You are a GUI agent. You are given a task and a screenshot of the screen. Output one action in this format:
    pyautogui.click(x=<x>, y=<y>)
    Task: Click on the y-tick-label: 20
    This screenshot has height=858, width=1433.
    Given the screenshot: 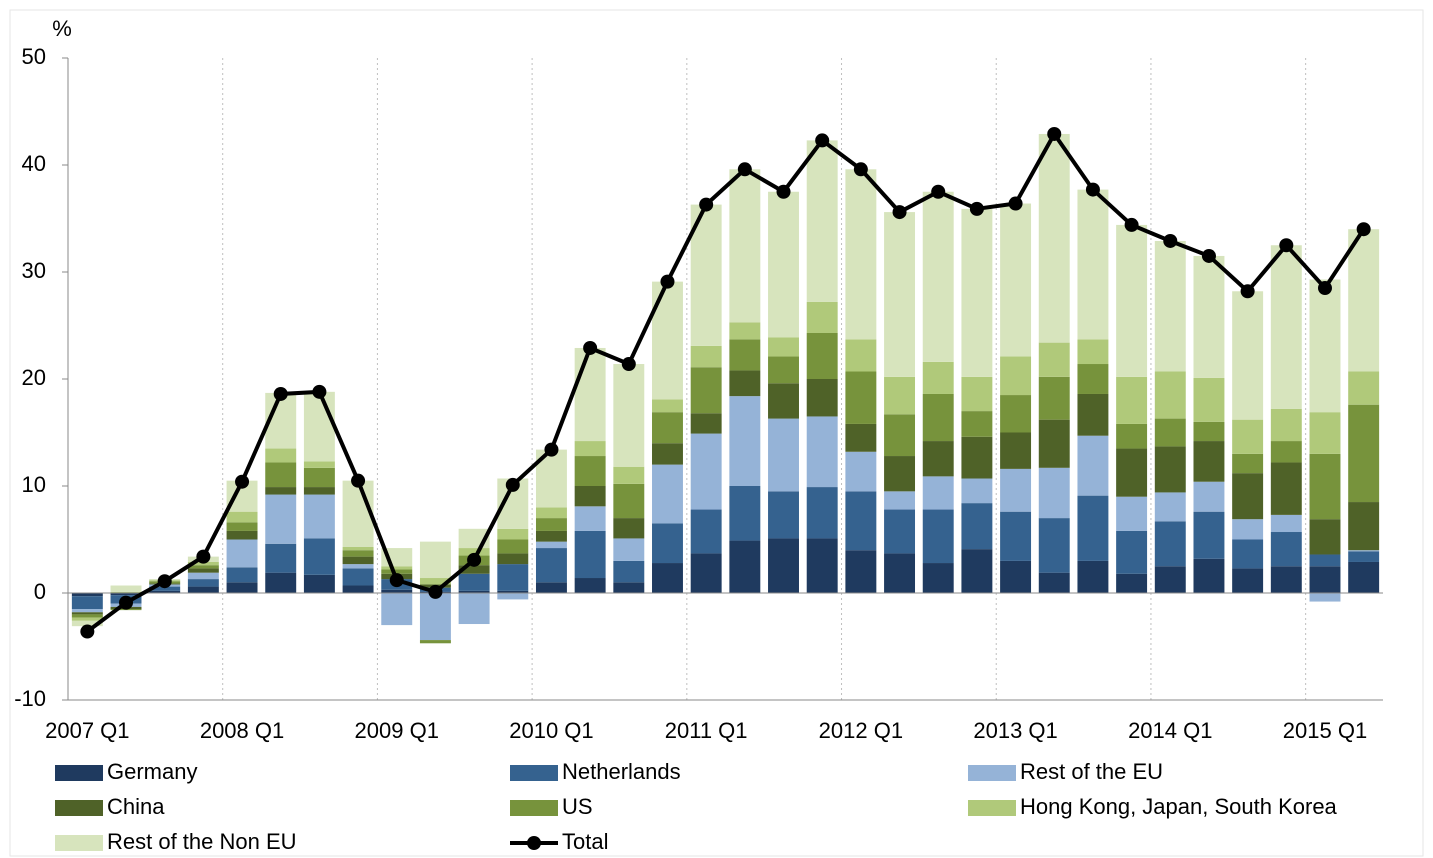 What is the action you would take?
    pyautogui.click(x=34, y=377)
    